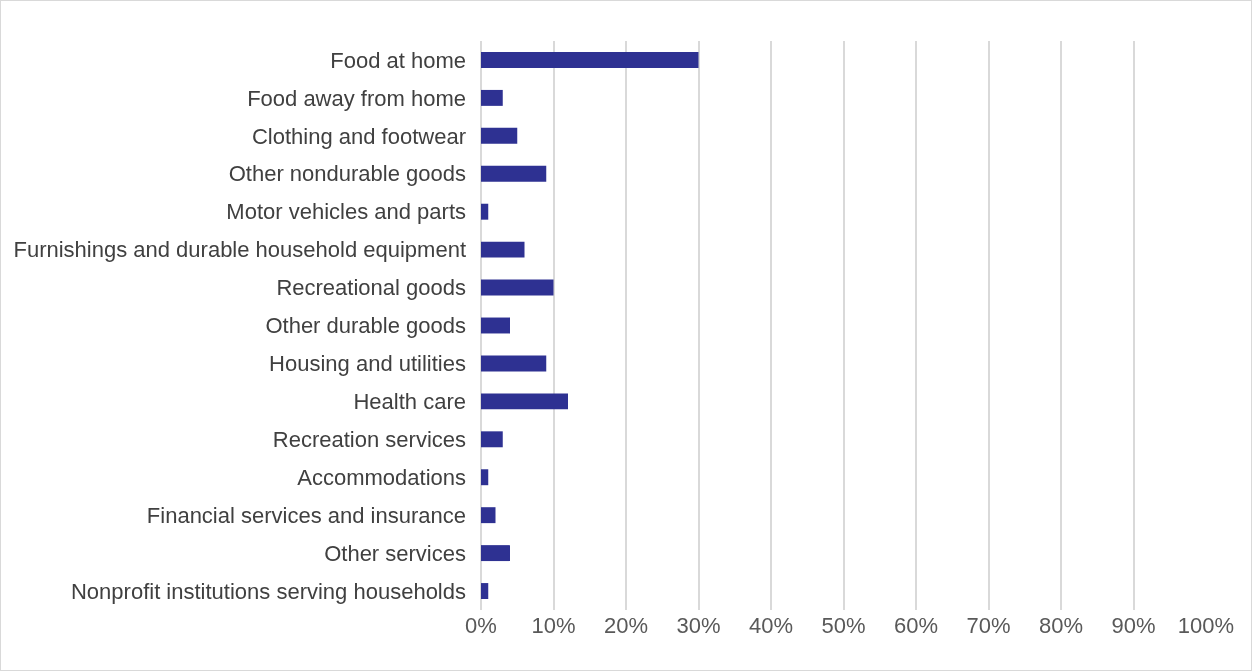 The height and width of the screenshot is (671, 1252). What do you see at coordinates (347, 174) in the screenshot?
I see `y-tick-label: Other nondurable goods` at bounding box center [347, 174].